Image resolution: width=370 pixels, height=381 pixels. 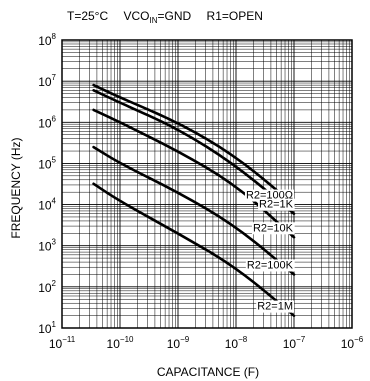 I want to click on y-tick-label: 10⁶, so click(x=47, y=122).